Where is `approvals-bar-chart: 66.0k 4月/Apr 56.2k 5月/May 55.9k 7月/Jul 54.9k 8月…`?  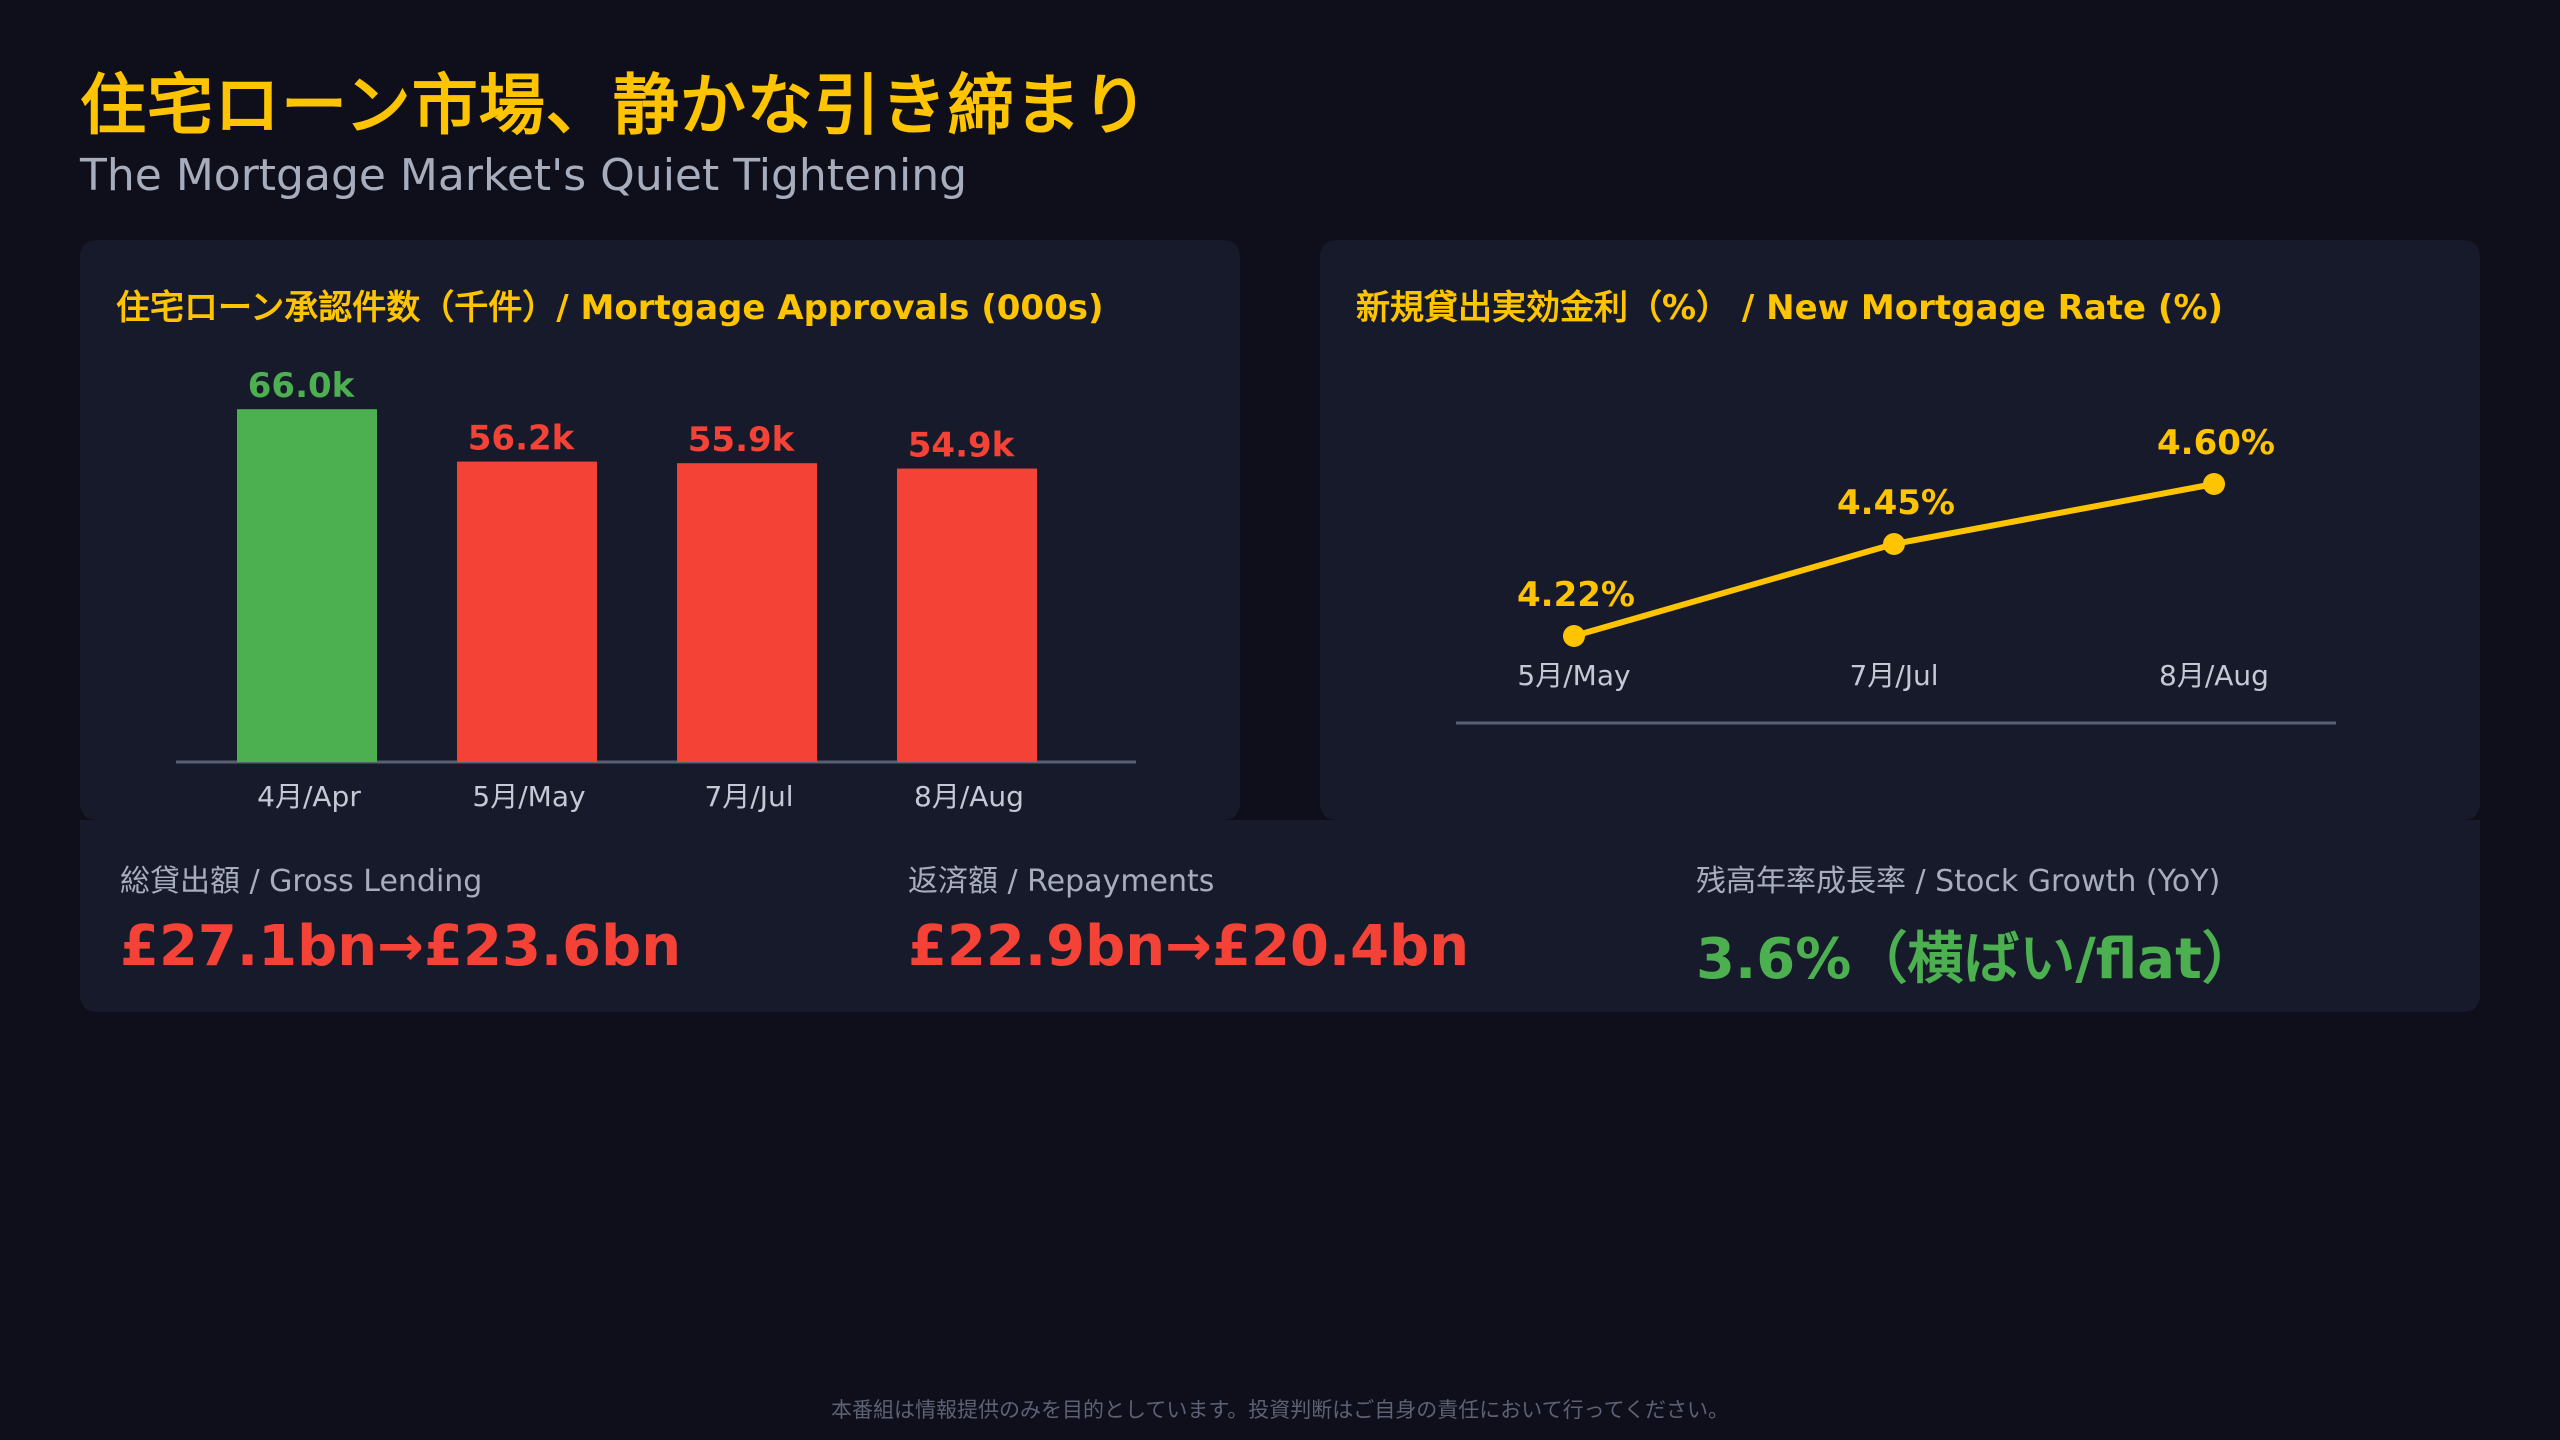
approvals-bar-chart: 66.0k 4月/Apr 56.2k 5月/May 55.9k 7月/Jul 54.9k 8月… is located at coordinates (656, 589).